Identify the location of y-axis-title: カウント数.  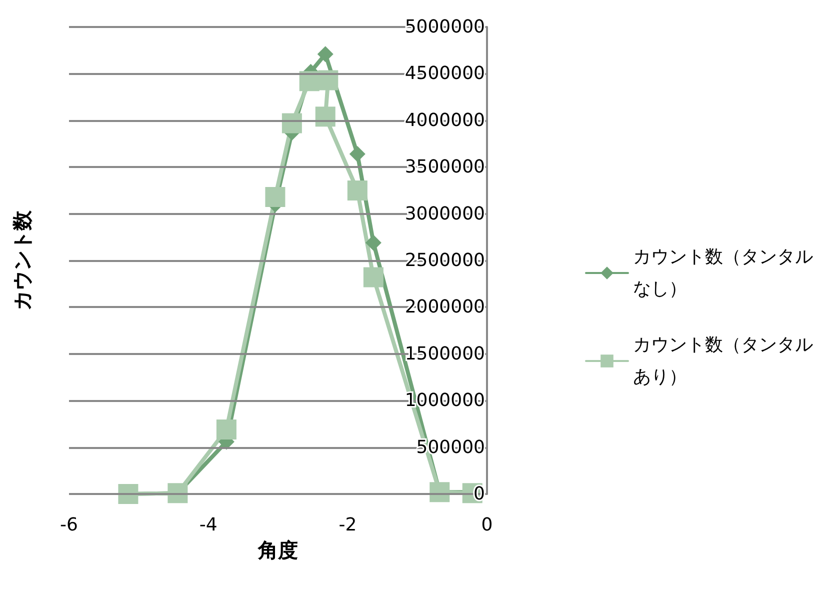
(22, 260).